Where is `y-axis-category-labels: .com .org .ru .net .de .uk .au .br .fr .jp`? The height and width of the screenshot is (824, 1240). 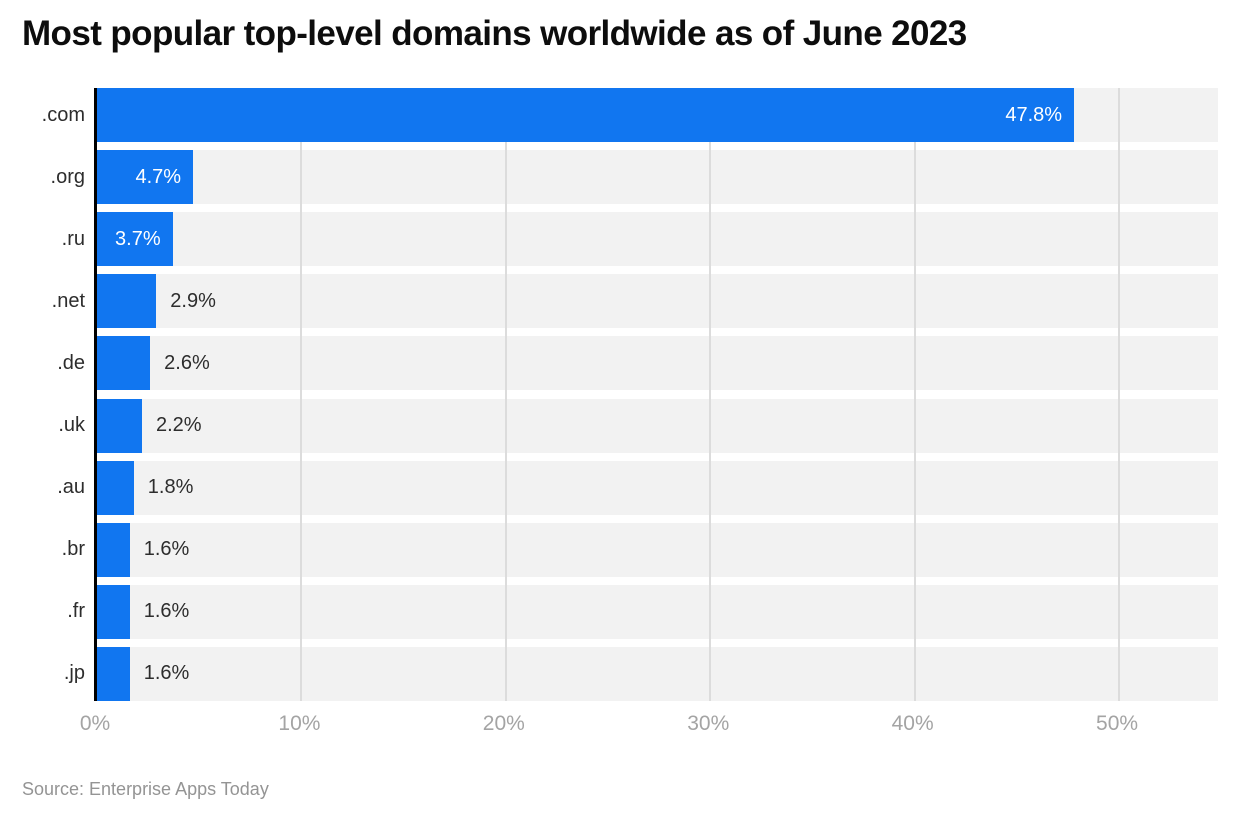
y-axis-category-labels: .com .org .ru .net .de .uk .au .br .fr .jp is located at coordinates (42, 394).